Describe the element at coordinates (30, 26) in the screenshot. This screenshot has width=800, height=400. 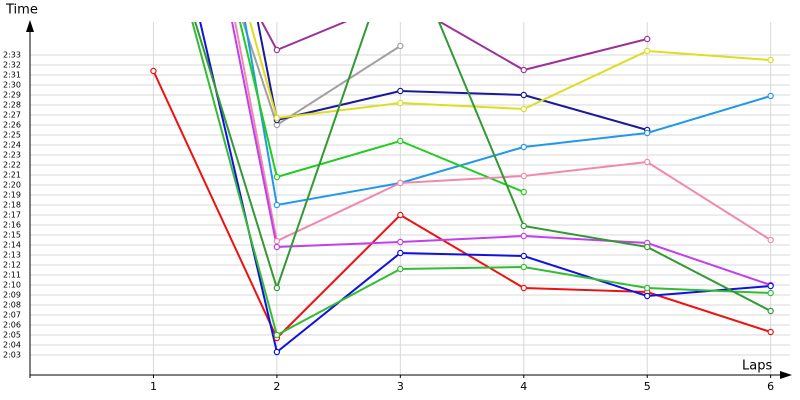
I see `y-axis-arrow` at that location.